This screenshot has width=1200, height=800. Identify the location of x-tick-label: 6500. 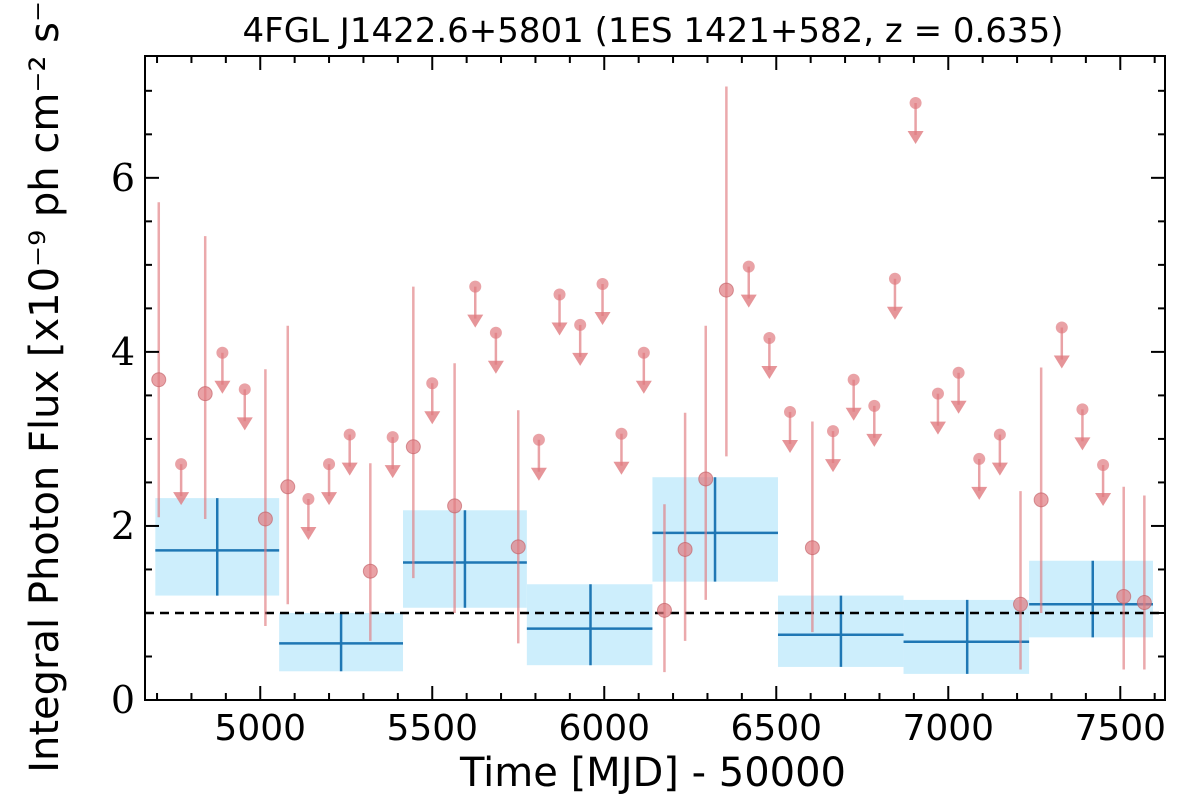
(776, 728).